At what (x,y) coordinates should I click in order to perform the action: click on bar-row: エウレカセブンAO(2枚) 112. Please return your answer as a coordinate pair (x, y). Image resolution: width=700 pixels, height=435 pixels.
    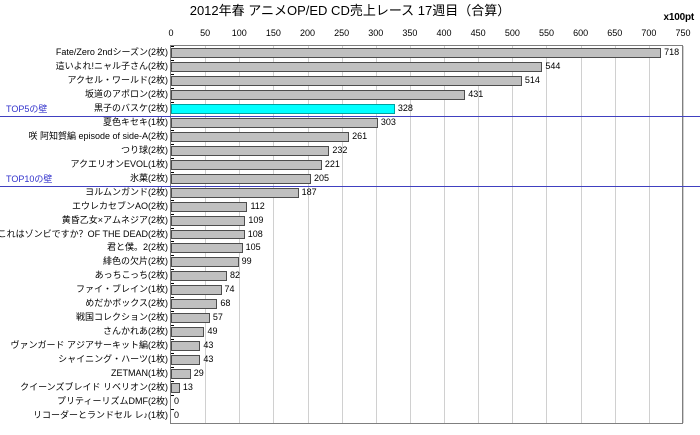
    Looking at the image, I should click on (350, 206).